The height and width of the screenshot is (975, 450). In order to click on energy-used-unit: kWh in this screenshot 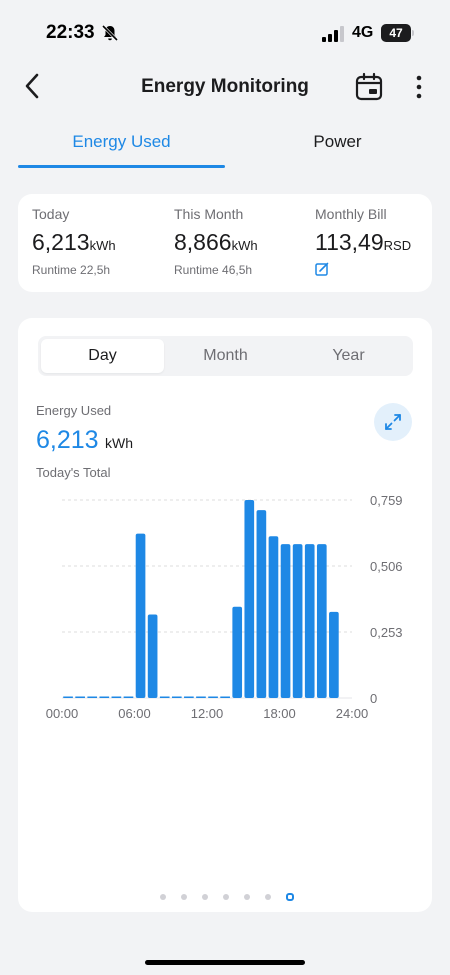, I will do `click(119, 443)`.